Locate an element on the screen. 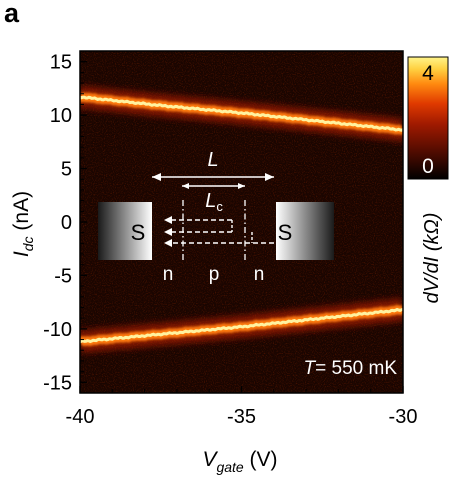  left-lead is located at coordinates (125, 231).